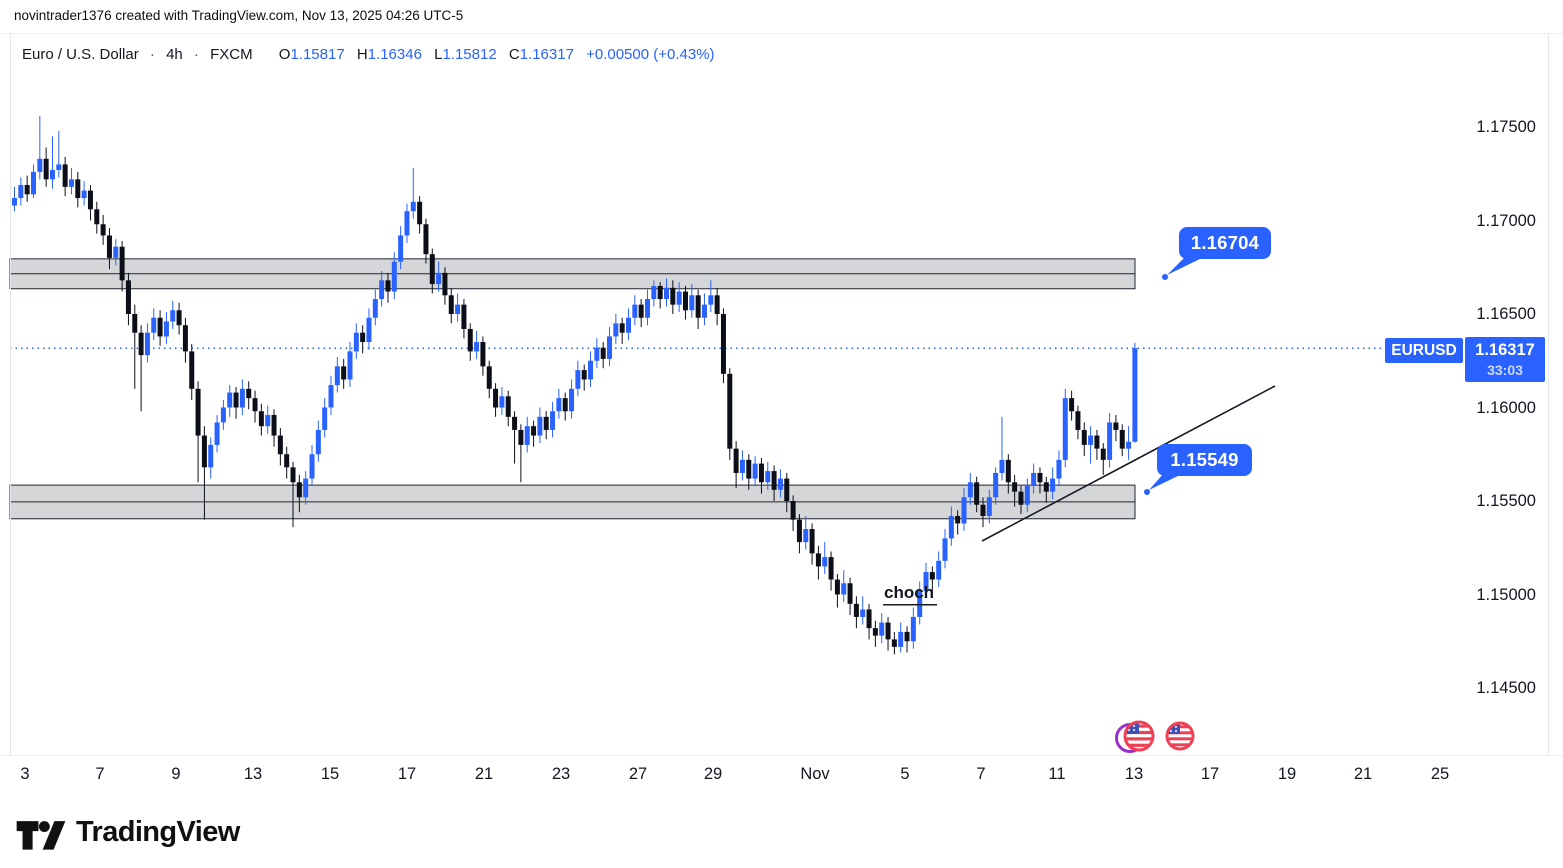 This screenshot has height=868, width=1563. I want to click on symbol-title: Euro / U.S. Dollar, so click(80, 54).